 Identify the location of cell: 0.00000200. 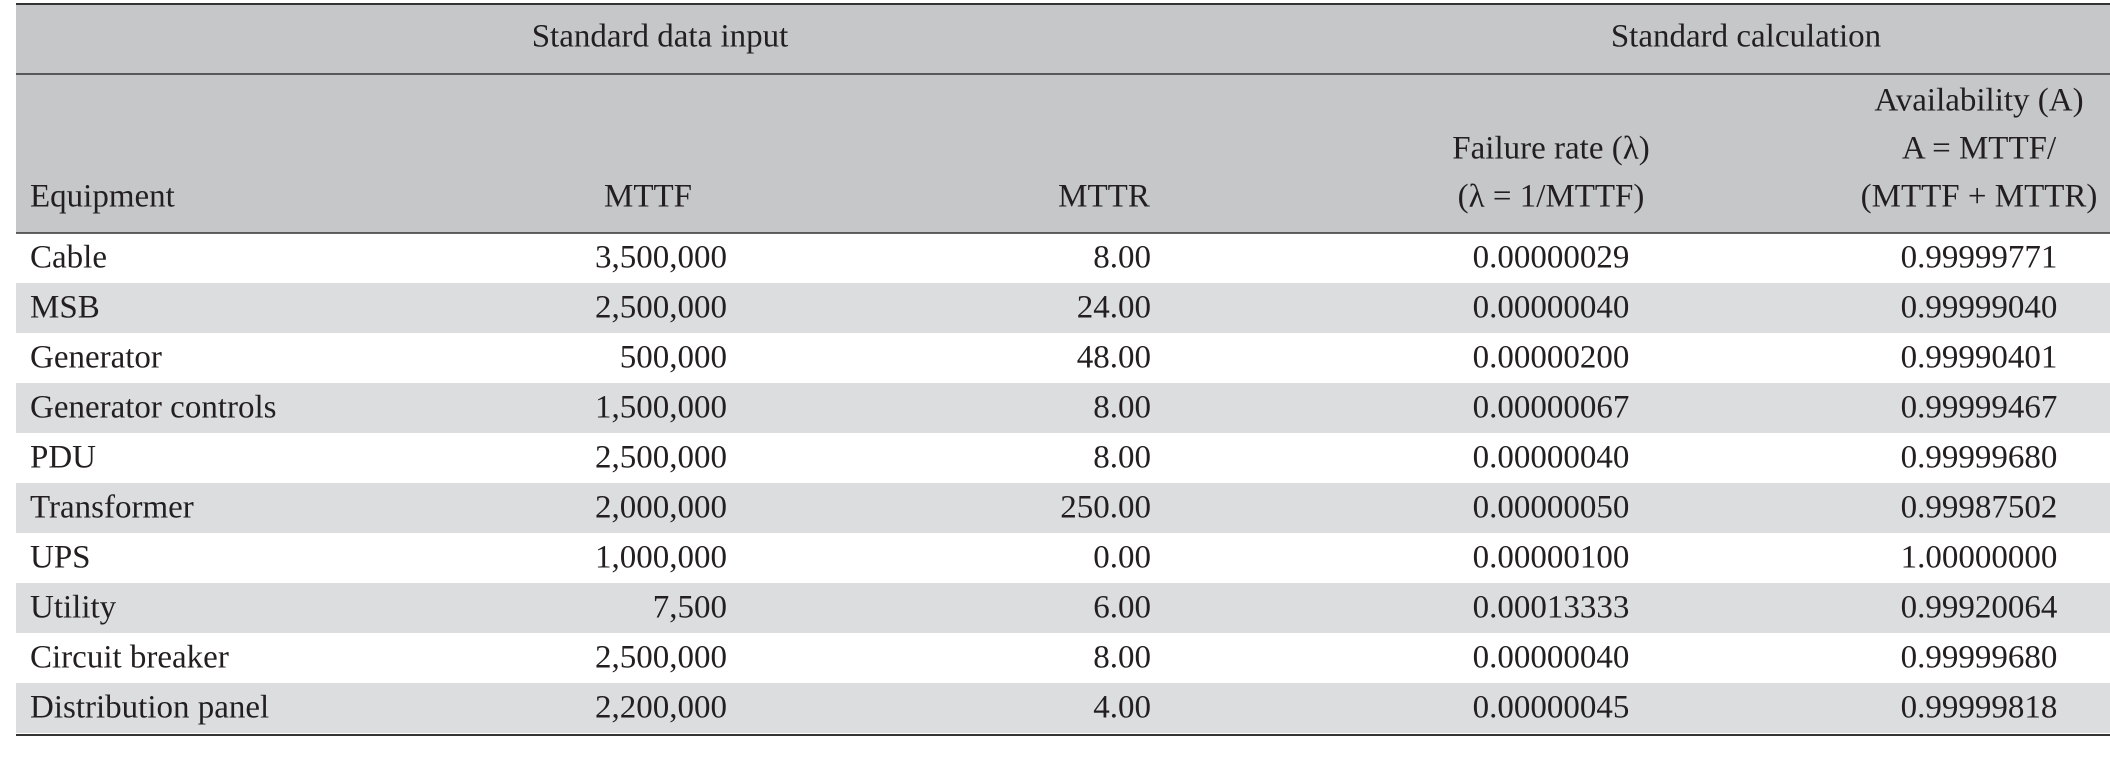
(1551, 358).